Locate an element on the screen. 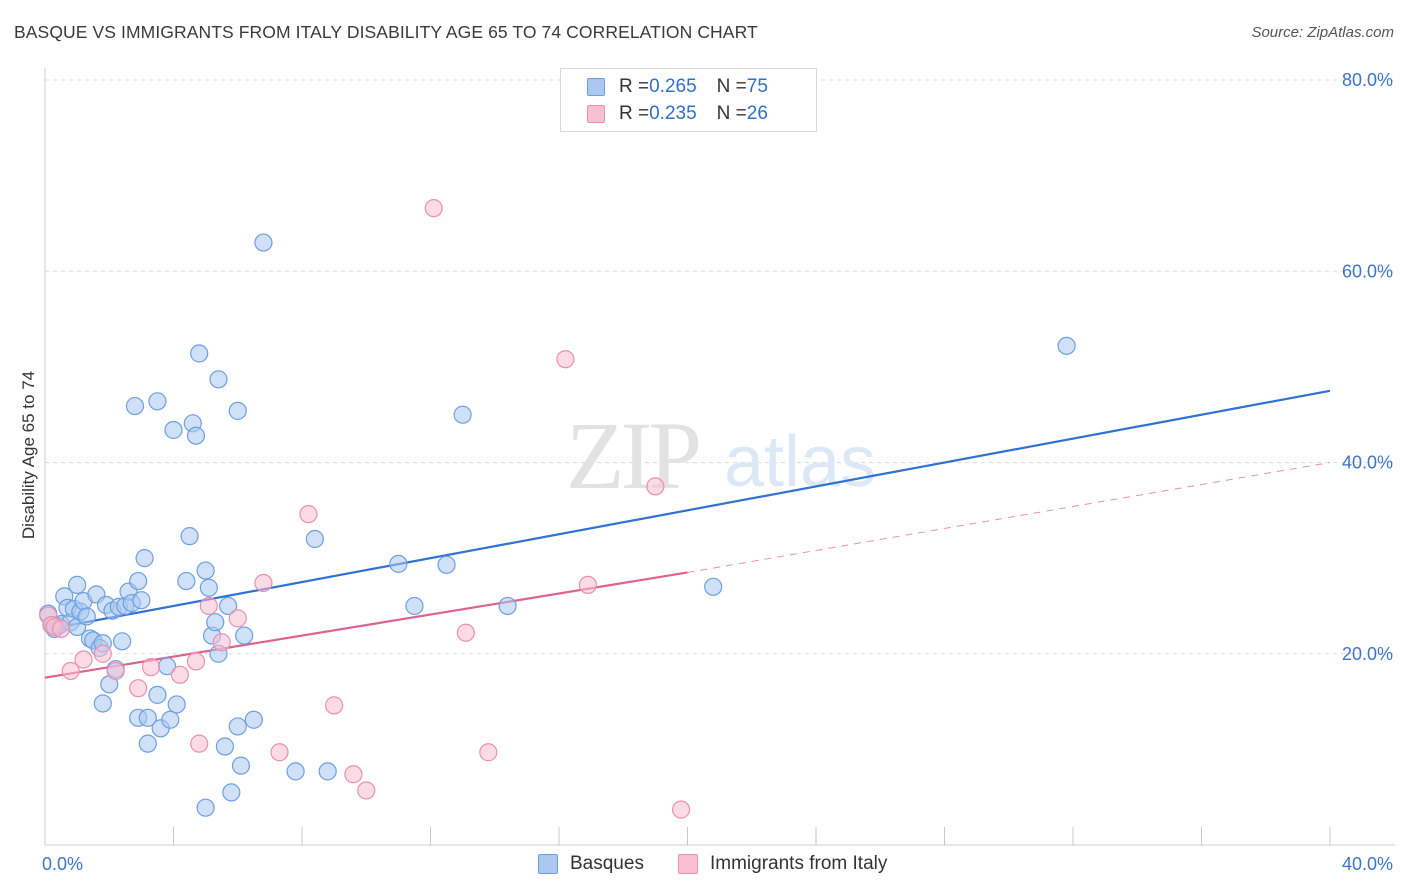  legend-row-italy: R = 0.235 N = 26 is located at coordinates (677, 114).